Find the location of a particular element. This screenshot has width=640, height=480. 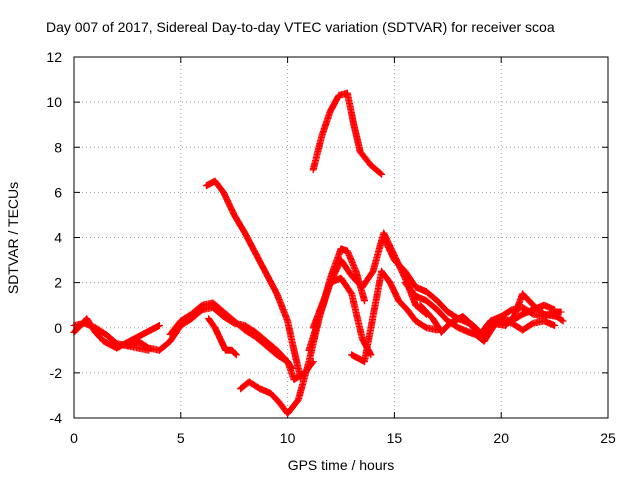

x-tick-label: 10 is located at coordinates (288, 438).